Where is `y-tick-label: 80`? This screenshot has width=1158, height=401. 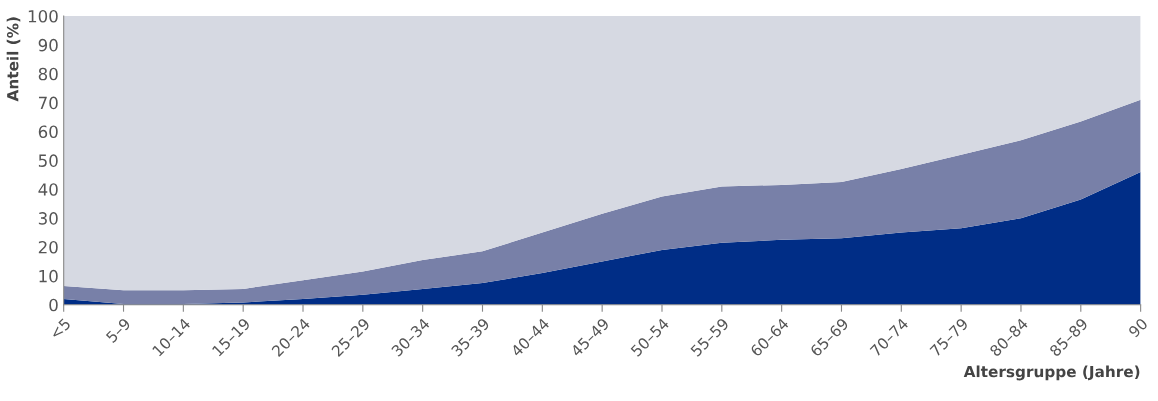 y-tick-label: 80 is located at coordinates (48, 74).